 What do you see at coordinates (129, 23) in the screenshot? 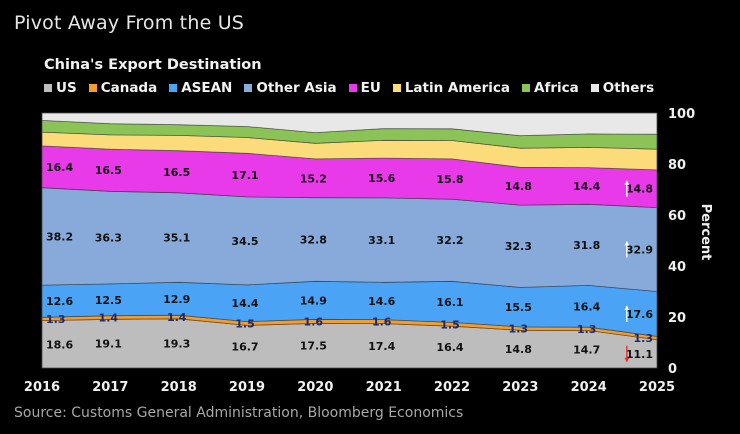
I see `headline: Pivot Away From the US` at bounding box center [129, 23].